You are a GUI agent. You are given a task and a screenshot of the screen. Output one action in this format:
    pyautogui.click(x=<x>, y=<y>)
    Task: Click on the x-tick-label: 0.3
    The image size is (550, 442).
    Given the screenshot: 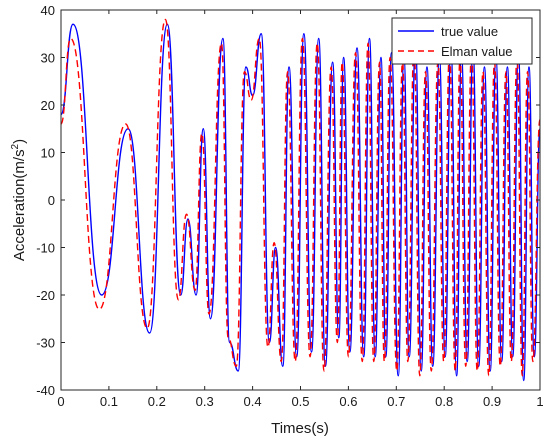 What is the action you would take?
    pyautogui.click(x=205, y=401)
    